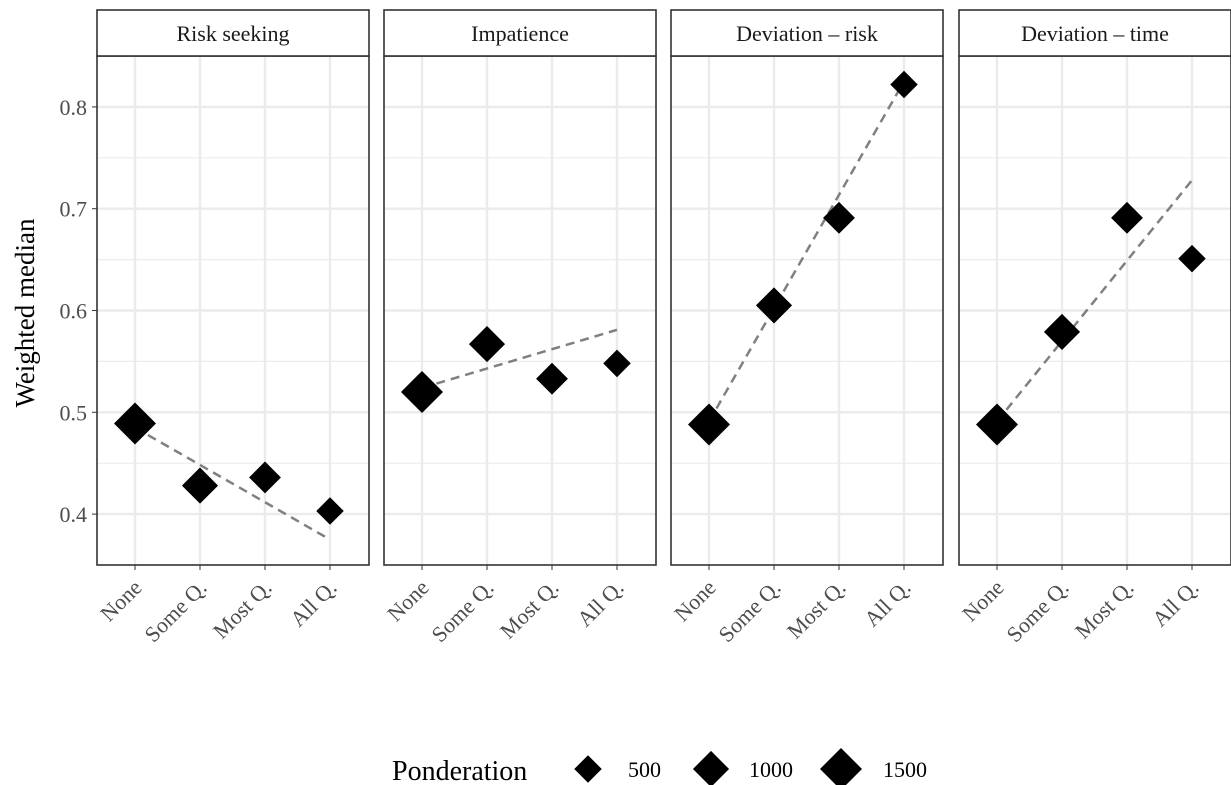  I want to click on legend: Ponderation 500 1000 1500, so click(659, 766).